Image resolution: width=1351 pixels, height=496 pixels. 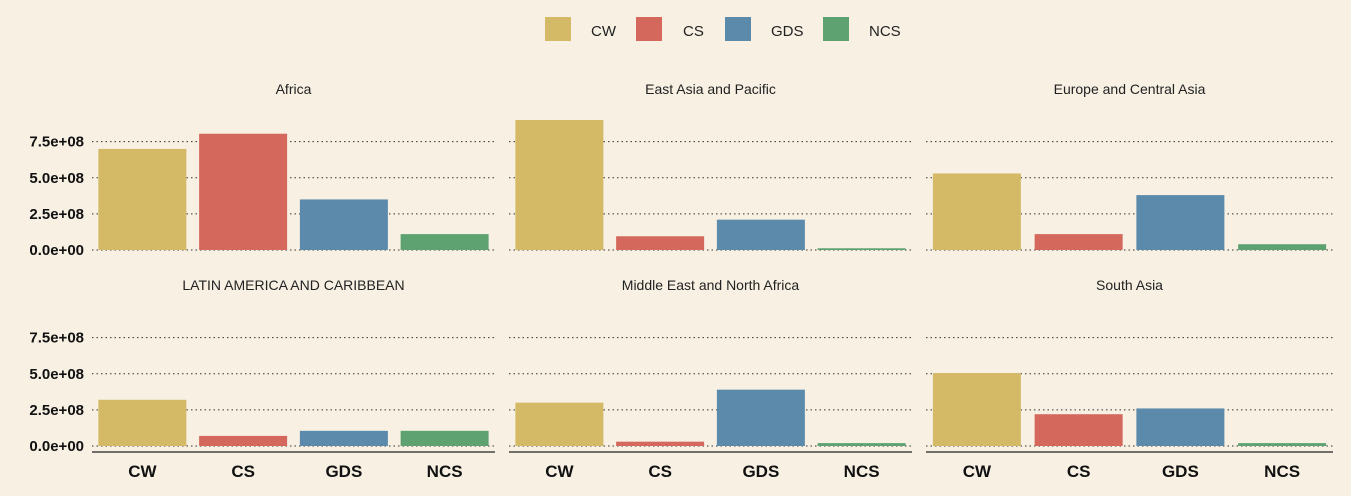 What do you see at coordinates (56, 338) in the screenshot?
I see `y-tick-label-latin-america-and-caribbean-3: 7.5e+08` at bounding box center [56, 338].